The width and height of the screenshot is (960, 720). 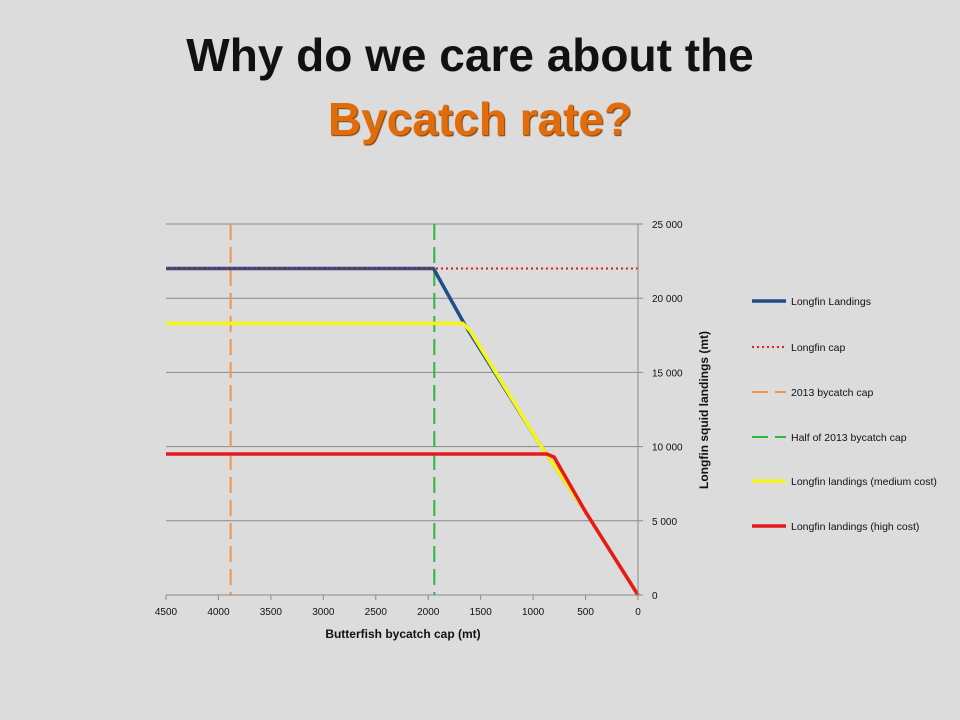 I want to click on x-axis-title: Butterfish bycatch cap (mt), so click(x=402, y=634).